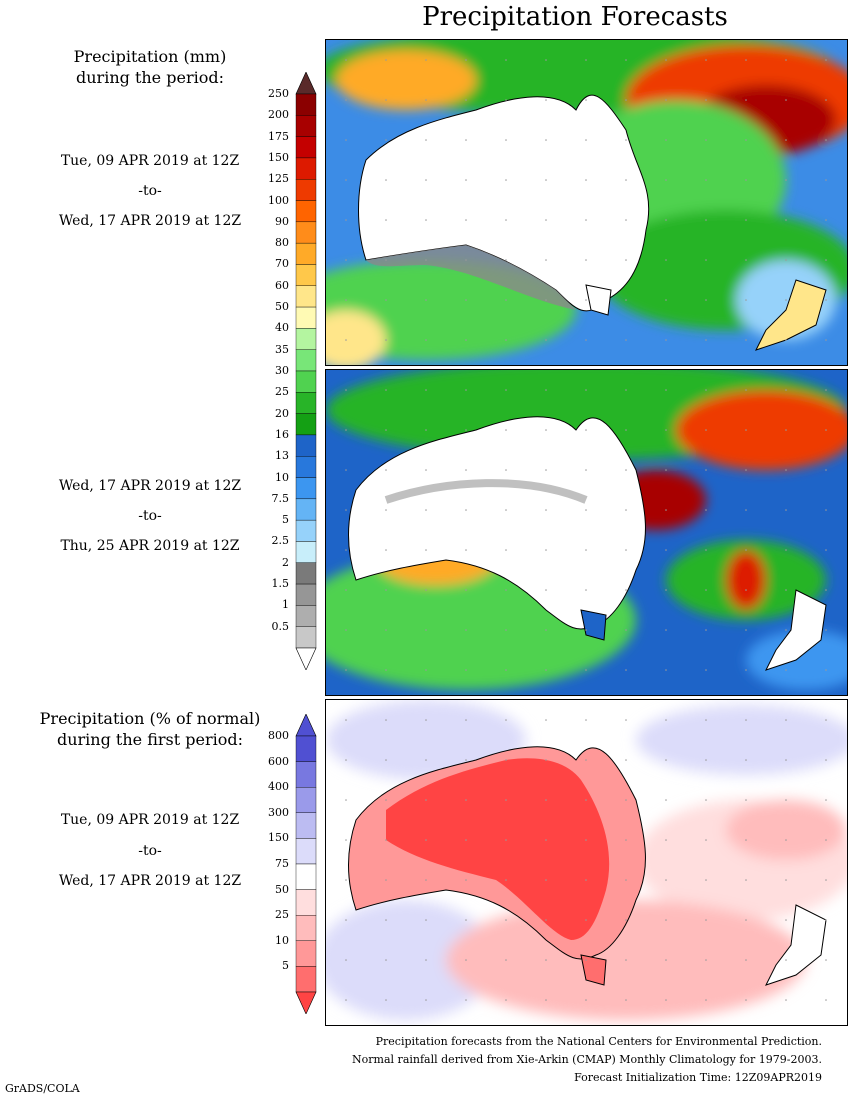 This screenshot has height=1100, width=850. I want to click on precip-colorbar-tick-label: 200, so click(278, 115).